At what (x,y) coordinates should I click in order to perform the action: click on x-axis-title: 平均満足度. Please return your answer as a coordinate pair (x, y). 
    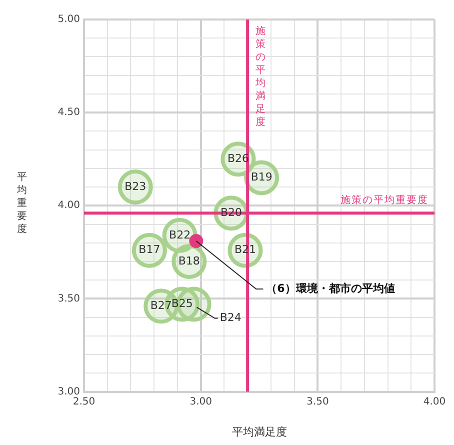
    Looking at the image, I should click on (259, 431).